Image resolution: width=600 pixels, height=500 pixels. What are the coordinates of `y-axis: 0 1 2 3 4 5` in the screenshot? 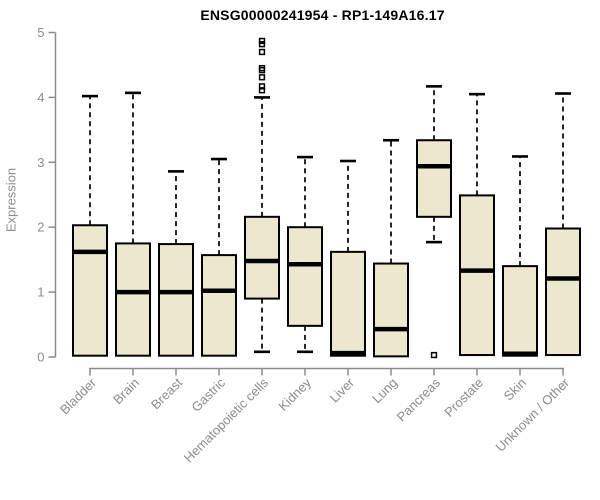 It's located at (47, 195).